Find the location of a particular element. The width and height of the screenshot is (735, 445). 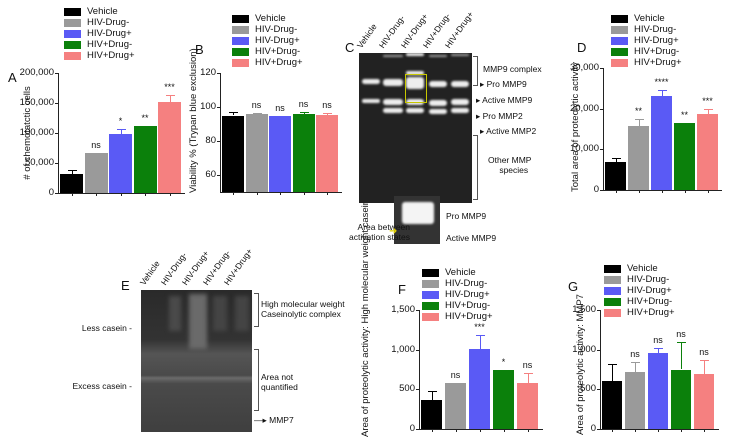

zymogram-gel-c is located at coordinates (415, 128).